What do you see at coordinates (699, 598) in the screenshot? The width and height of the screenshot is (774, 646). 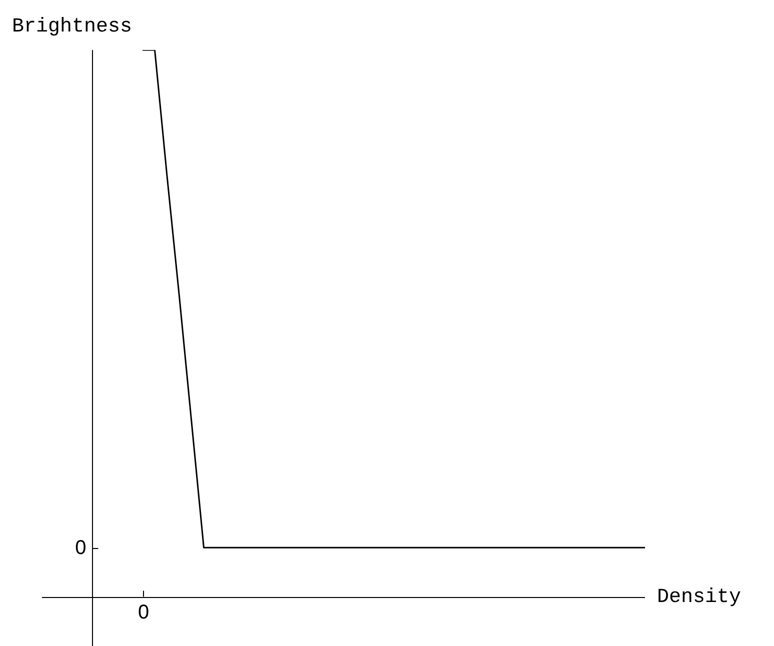 I see `x-axis-title: Density` at bounding box center [699, 598].